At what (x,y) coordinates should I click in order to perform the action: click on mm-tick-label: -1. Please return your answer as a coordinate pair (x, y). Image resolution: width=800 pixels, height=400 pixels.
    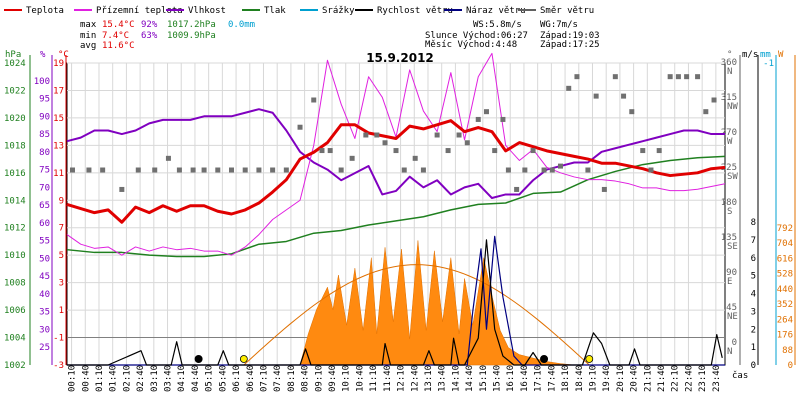
    Looking at the image, I should click on (768, 64).